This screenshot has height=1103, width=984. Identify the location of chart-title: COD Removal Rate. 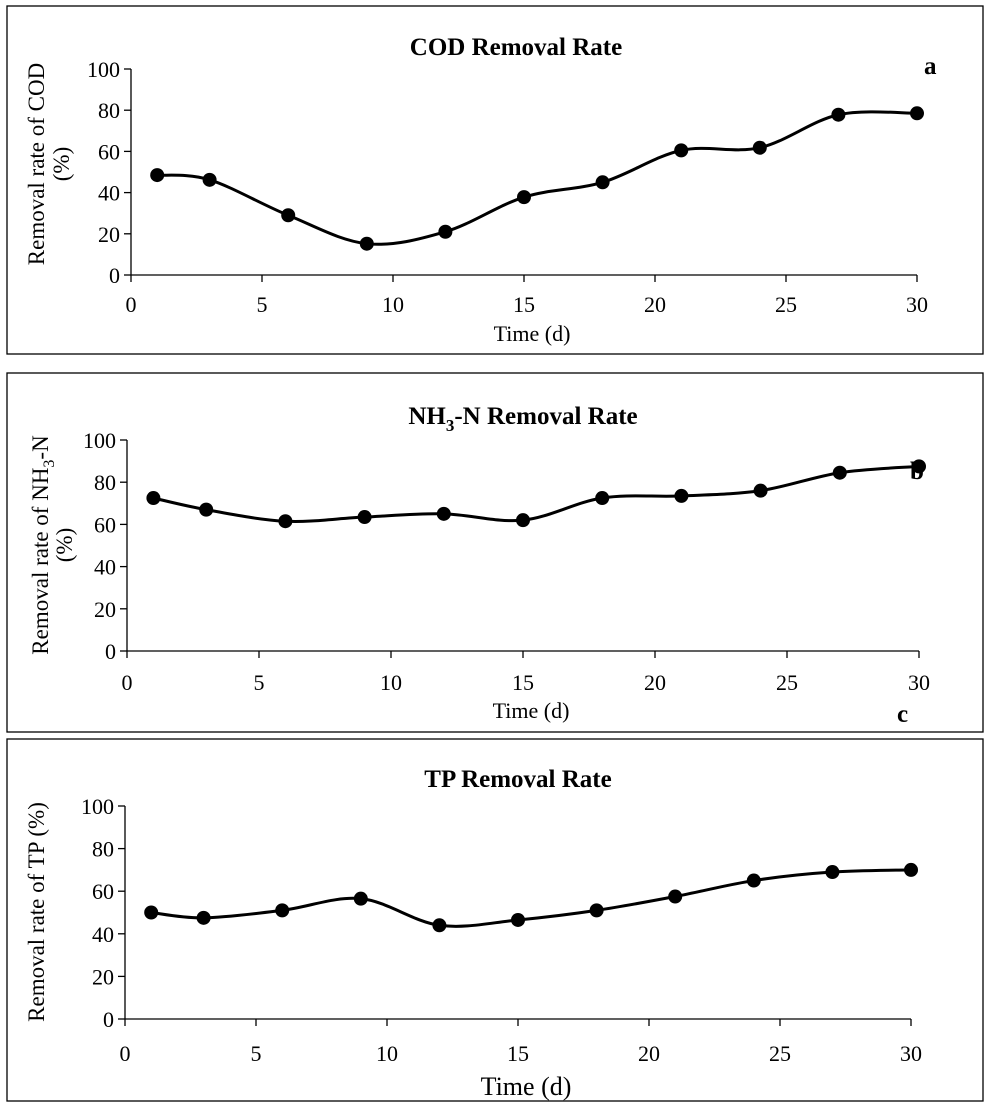
(516, 47).